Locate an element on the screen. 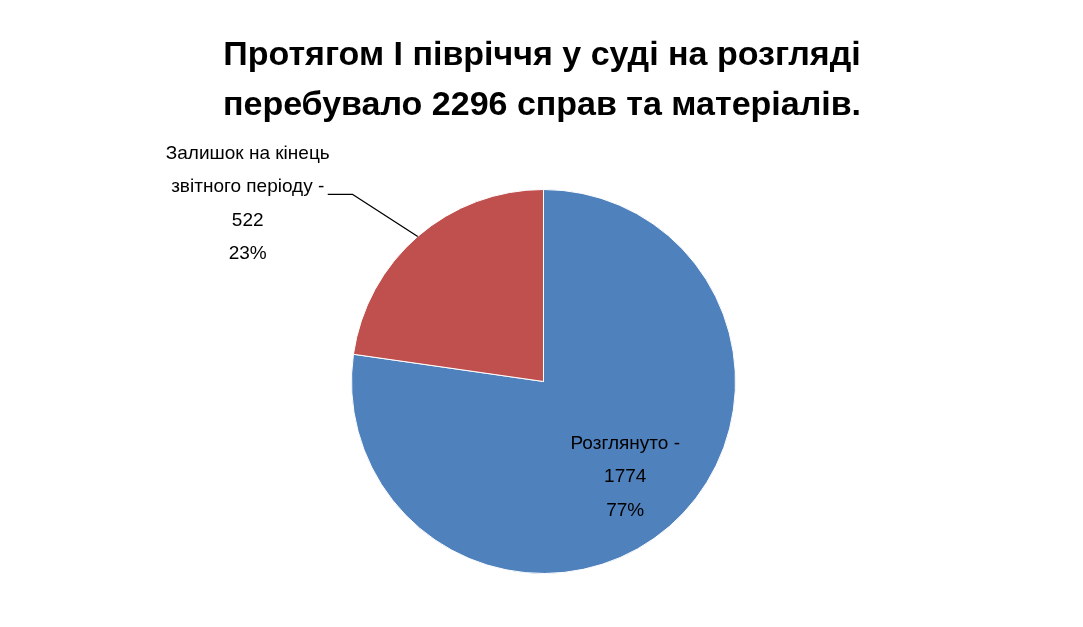  chart-title: Протягом I півріччя у суді на розгляді перебувало 2296 справ та матеріалів. is located at coordinates (542, 77).